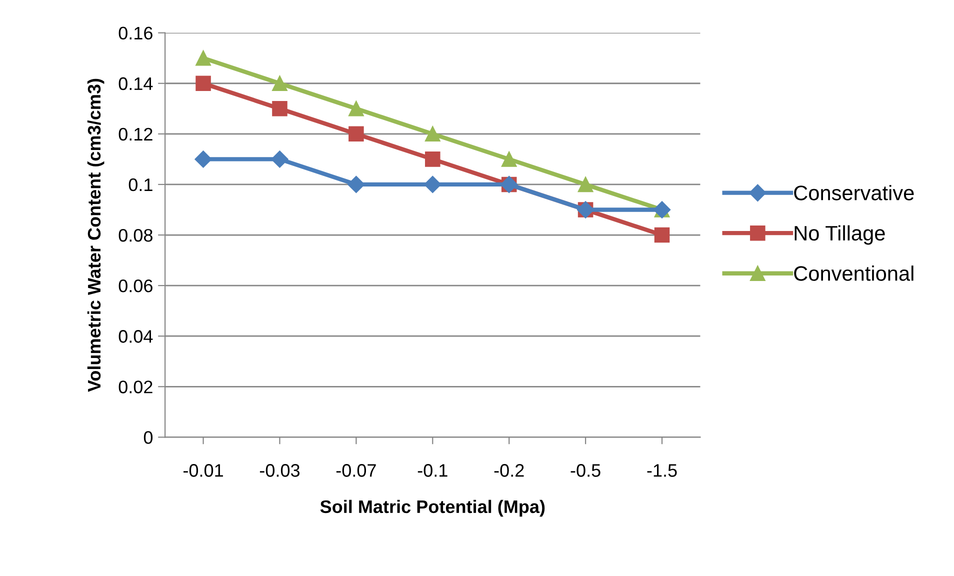  What do you see at coordinates (135, 134) in the screenshot?
I see `y-tick-label: 0.12` at bounding box center [135, 134].